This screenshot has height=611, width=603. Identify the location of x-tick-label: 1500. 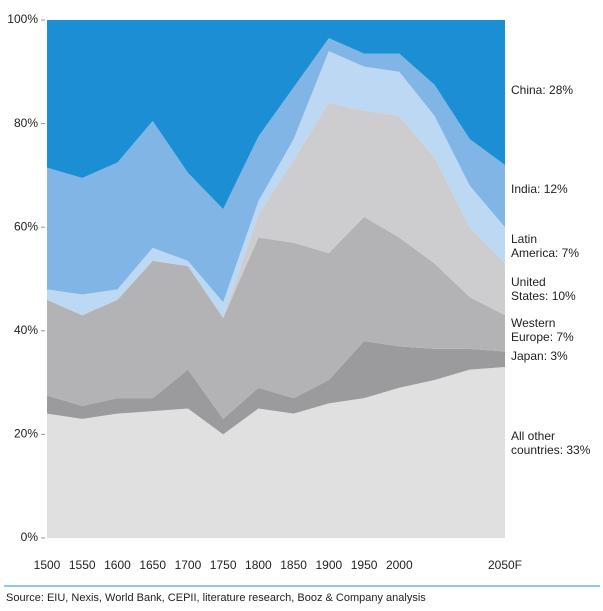
(47, 565).